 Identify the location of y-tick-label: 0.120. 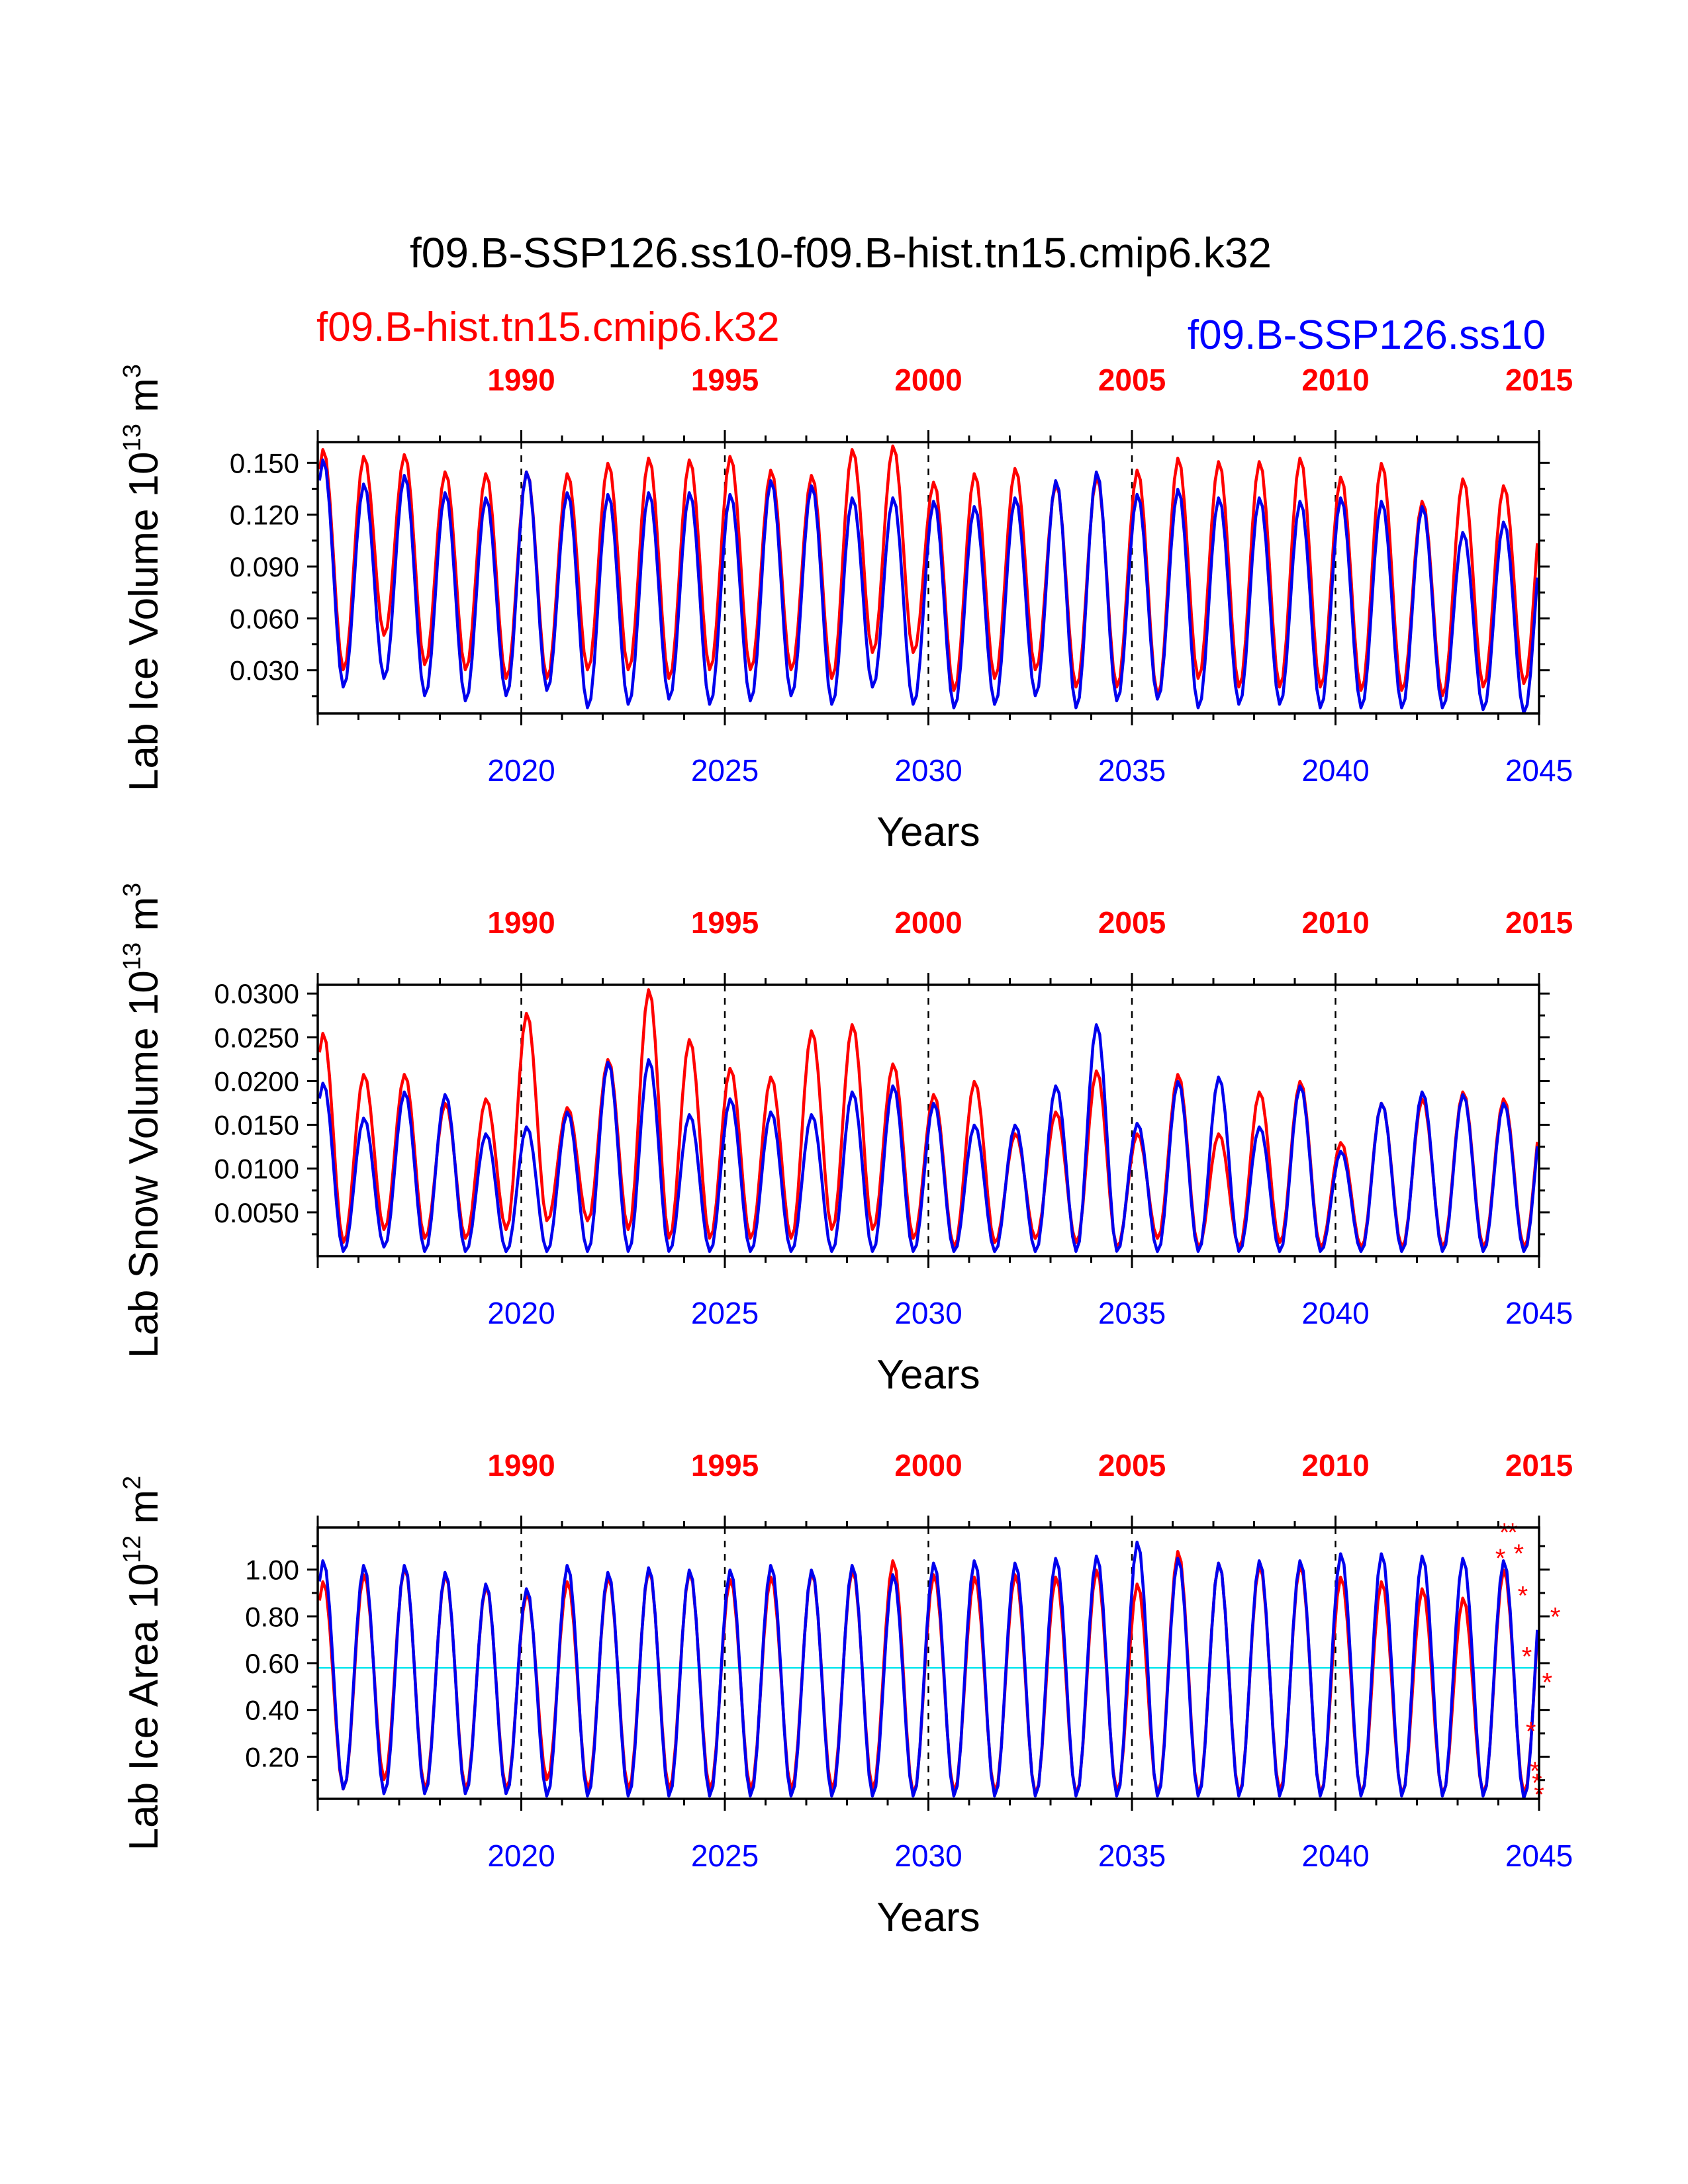
(264, 515).